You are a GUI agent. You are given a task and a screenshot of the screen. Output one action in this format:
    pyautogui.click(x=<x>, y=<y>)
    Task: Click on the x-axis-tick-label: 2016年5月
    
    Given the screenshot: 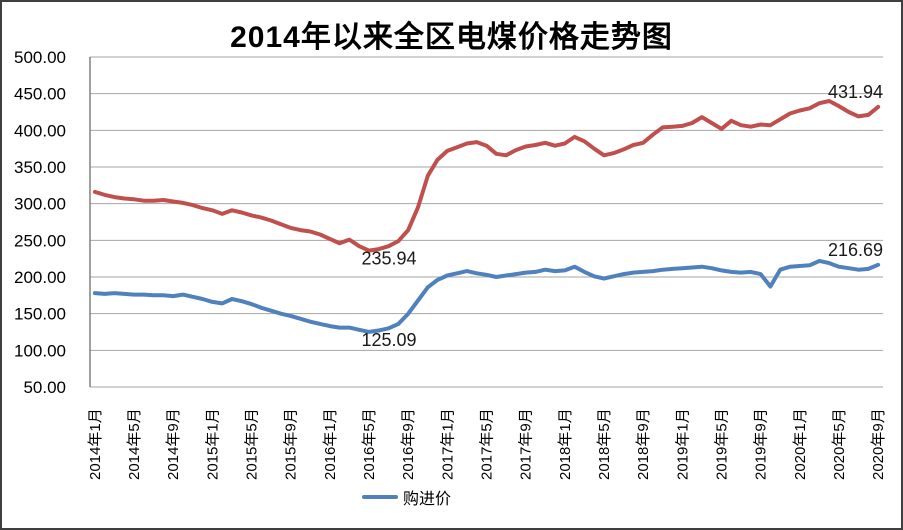 What is the action you would take?
    pyautogui.click(x=369, y=444)
    